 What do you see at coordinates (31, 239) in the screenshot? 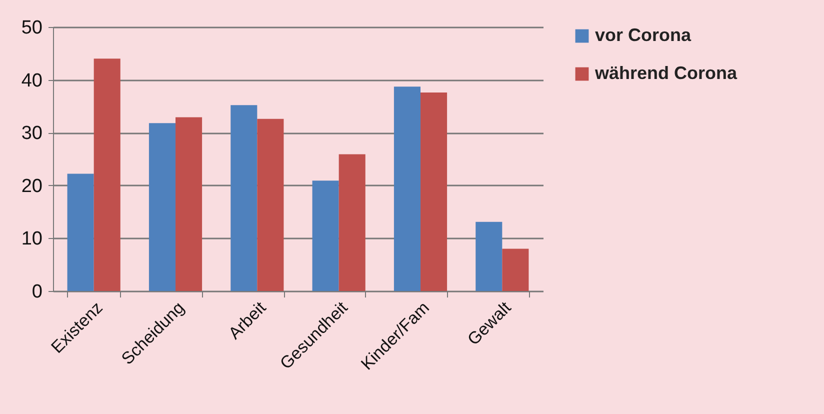
I see `y-tick-label: 10` at bounding box center [31, 239].